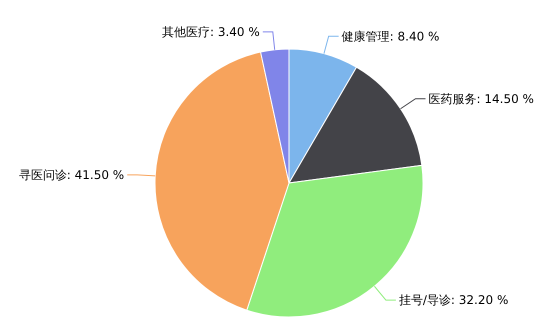 Image resolution: width=560 pixels, height=334 pixels. Describe the element at coordinates (481, 99) in the screenshot. I see `slice-label: 医药服务: 14.50 %` at that location.